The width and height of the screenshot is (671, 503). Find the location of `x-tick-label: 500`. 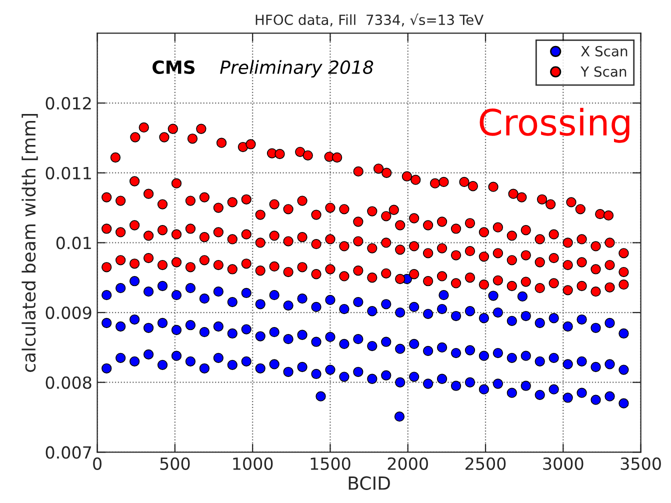

x-tick-label: 500 is located at coordinates (175, 463).